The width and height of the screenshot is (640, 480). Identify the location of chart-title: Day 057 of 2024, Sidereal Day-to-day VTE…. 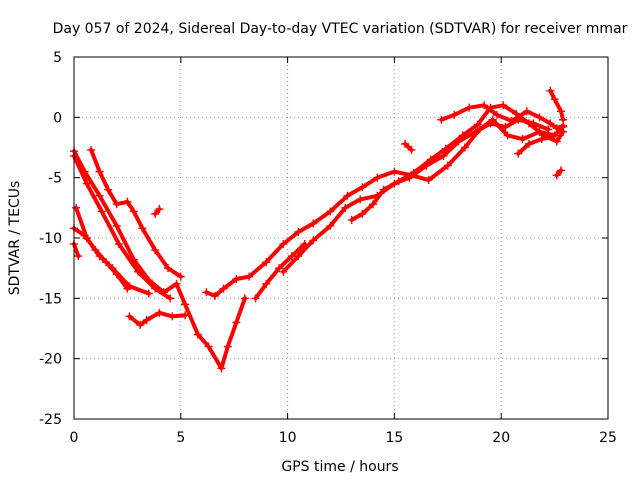
(340, 29).